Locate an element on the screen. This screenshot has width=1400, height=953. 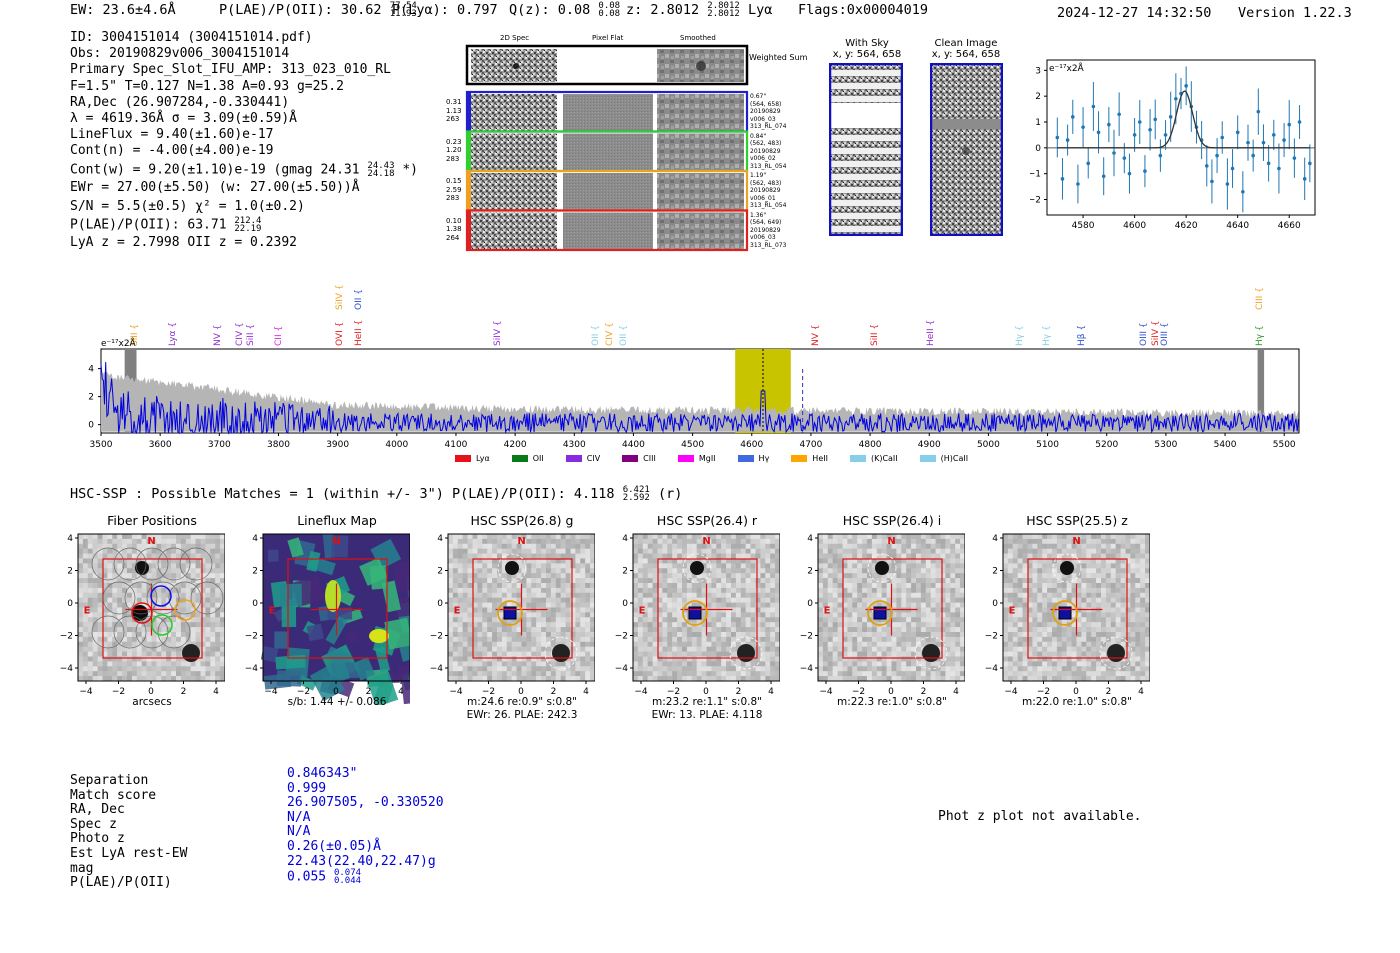
zoom-data-point is located at coordinates (1186, 86).